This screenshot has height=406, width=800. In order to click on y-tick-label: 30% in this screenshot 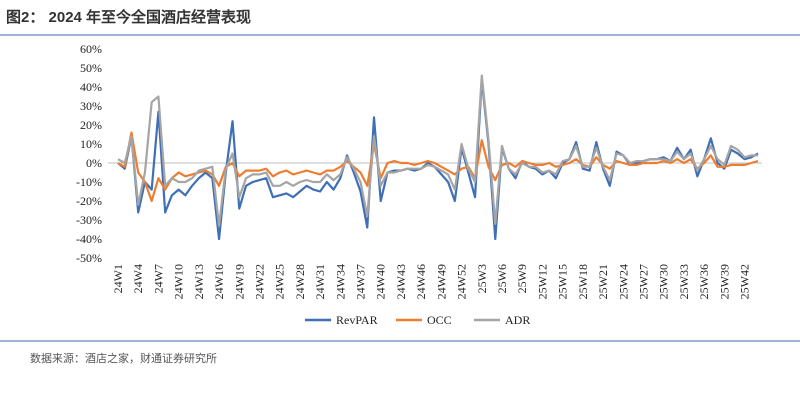, I will do `click(91, 106)`.